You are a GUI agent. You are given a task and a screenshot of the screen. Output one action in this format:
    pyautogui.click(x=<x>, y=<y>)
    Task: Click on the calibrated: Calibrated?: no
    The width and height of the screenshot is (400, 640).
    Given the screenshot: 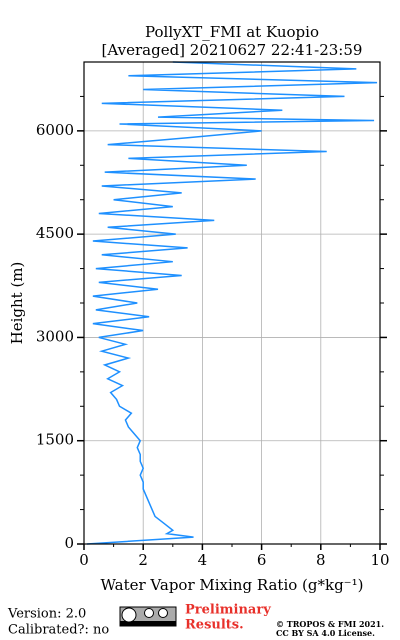 What is the action you would take?
    pyautogui.click(x=58, y=630)
    